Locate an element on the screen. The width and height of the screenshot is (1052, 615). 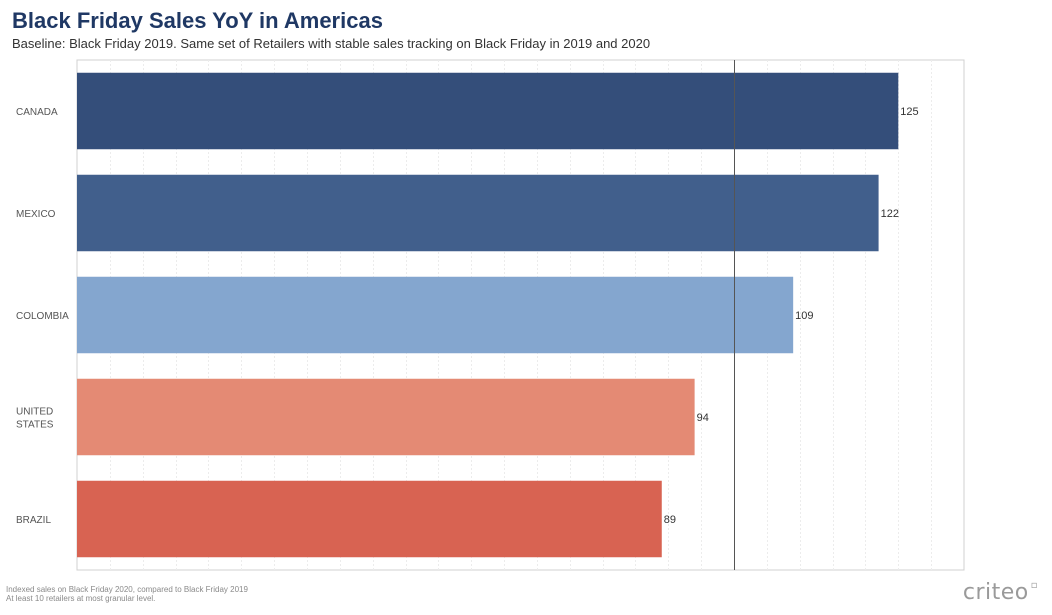
bar-canada is located at coordinates (488, 111).